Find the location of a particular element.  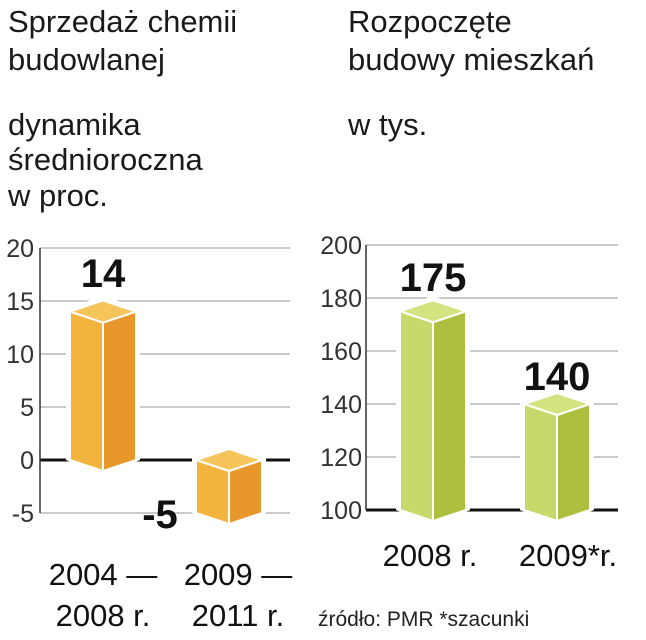

right-chart-title: Rozpoczęte budowy mieszkań w tys. is located at coordinates (470, 73).